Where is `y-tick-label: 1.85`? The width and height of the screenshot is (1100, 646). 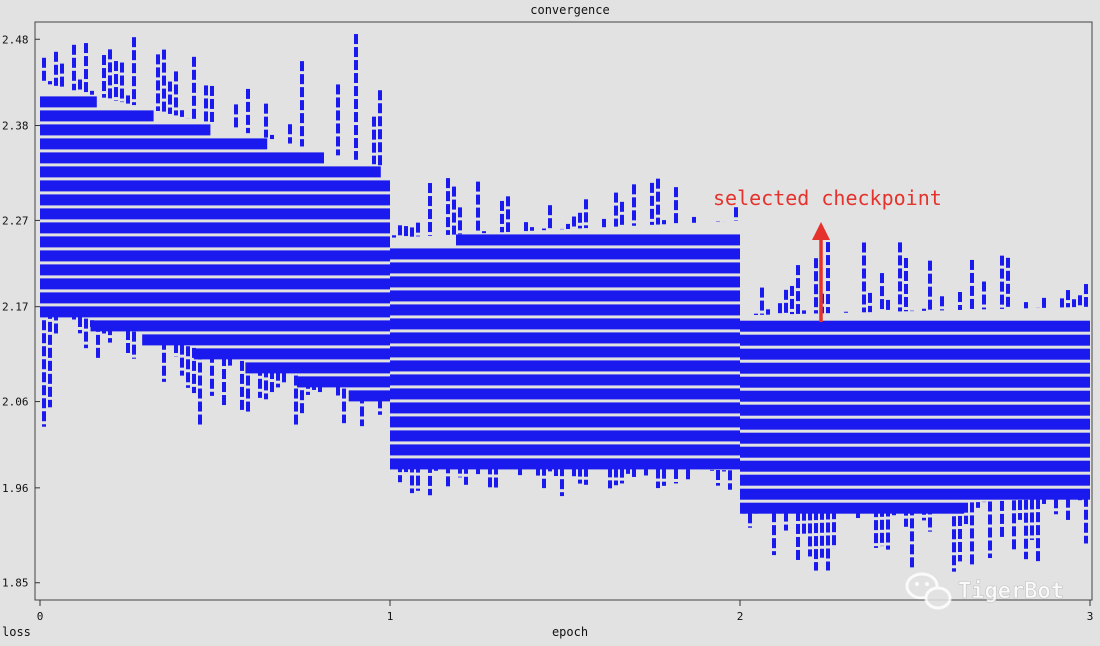 y-tick-label: 1.85 is located at coordinates (15, 583).